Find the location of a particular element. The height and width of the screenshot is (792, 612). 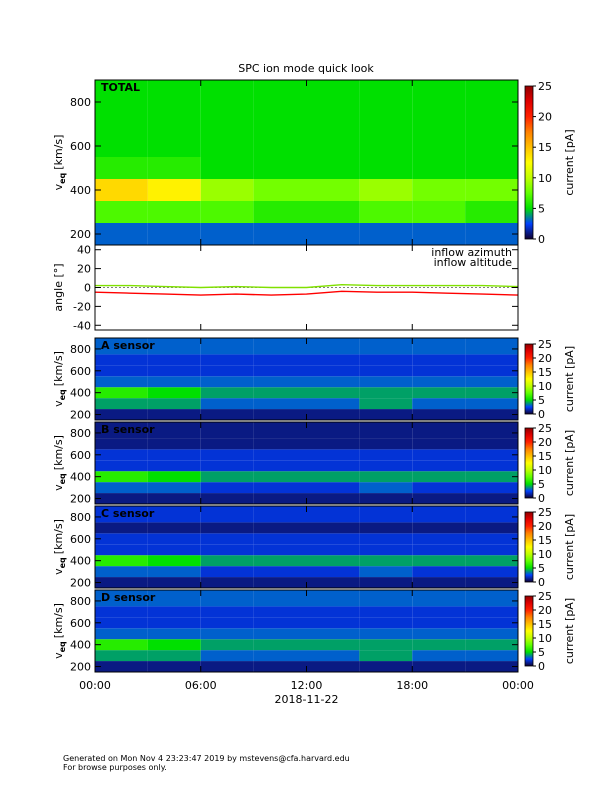

y-tick-label: 40 is located at coordinates (84, 250).